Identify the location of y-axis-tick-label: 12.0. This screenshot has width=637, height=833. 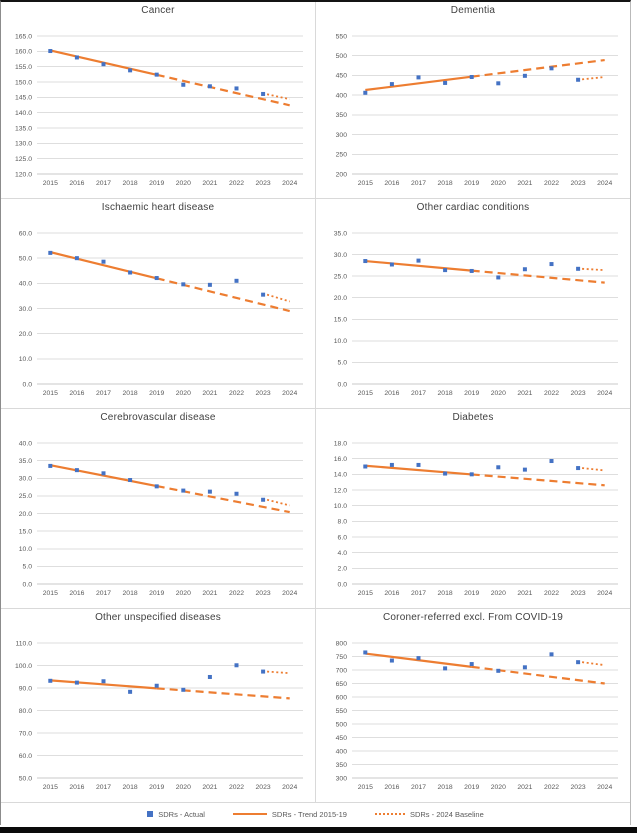
(340, 490).